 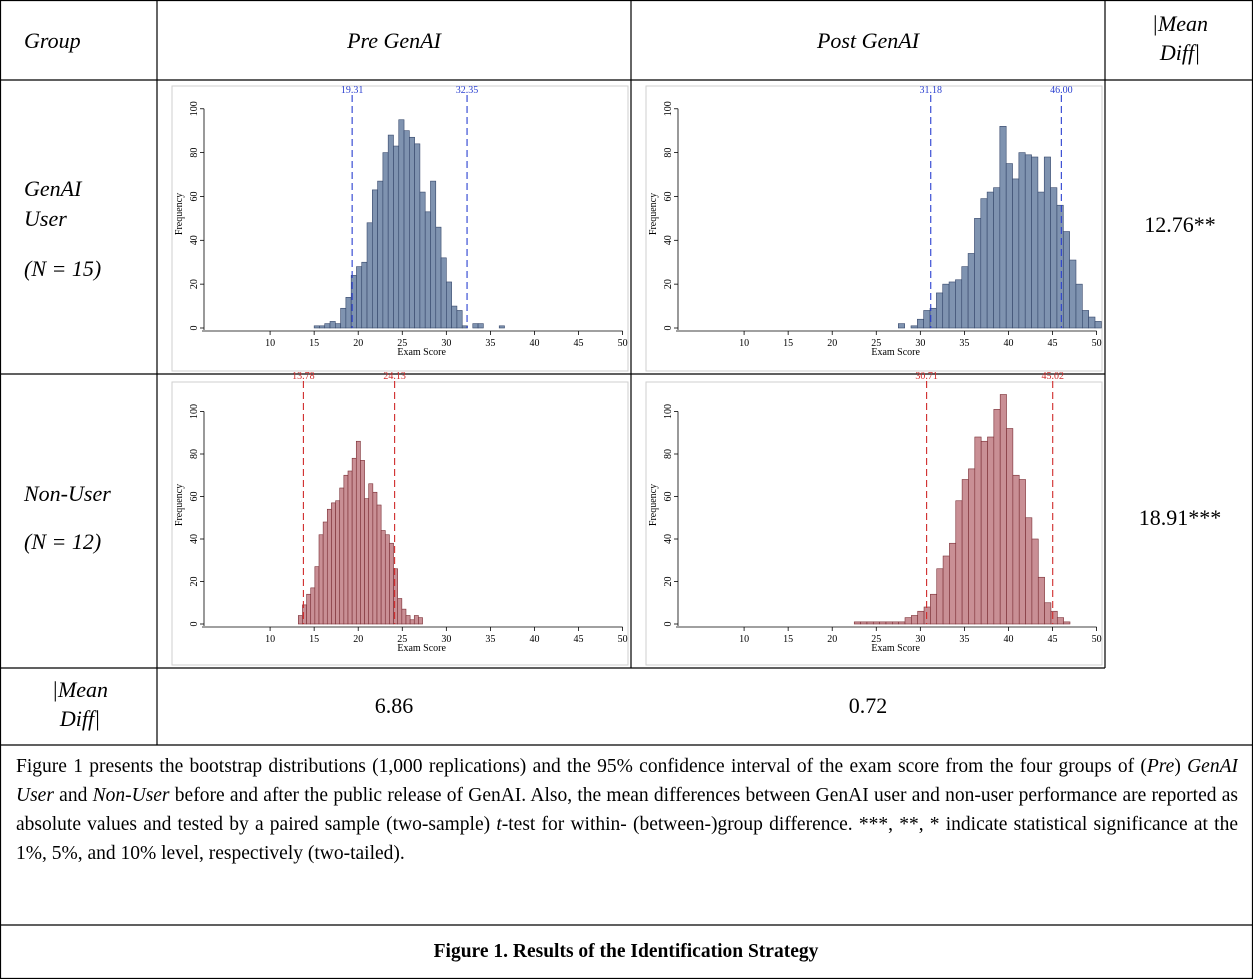 What do you see at coordinates (394, 40) in the screenshot?
I see `header-pre-genai: Pre GenAI` at bounding box center [394, 40].